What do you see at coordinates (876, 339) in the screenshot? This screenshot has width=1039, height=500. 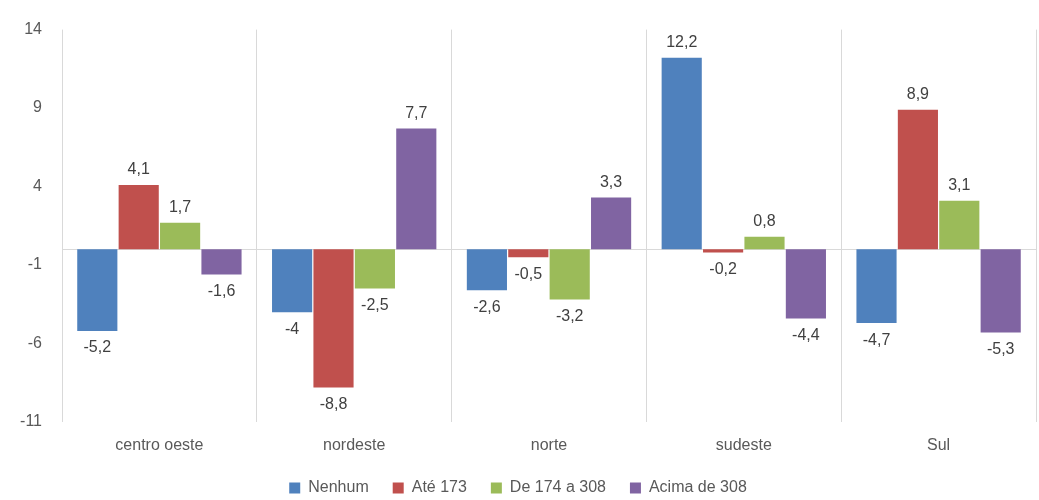 I see `data-label: -4,7` at bounding box center [876, 339].